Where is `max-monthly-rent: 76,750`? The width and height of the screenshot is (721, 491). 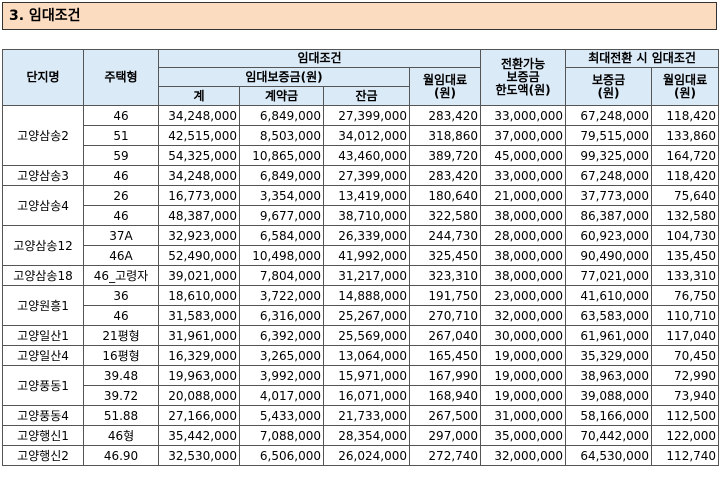
max-monthly-rent: 76,750 is located at coordinates (685, 295).